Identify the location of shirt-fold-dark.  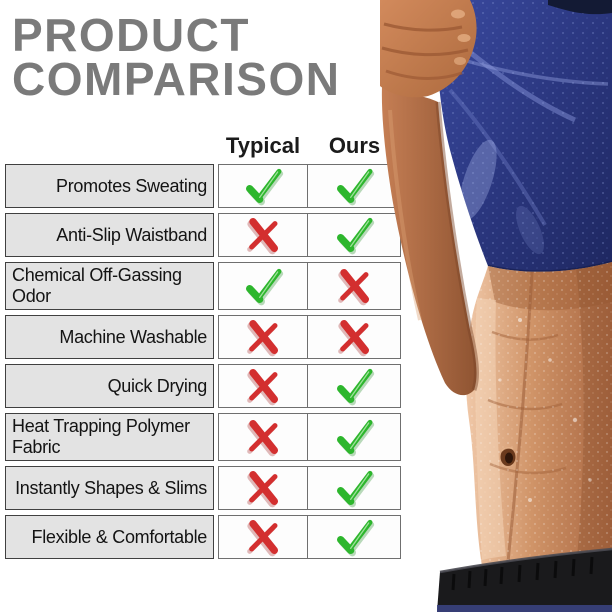
(580, 7).